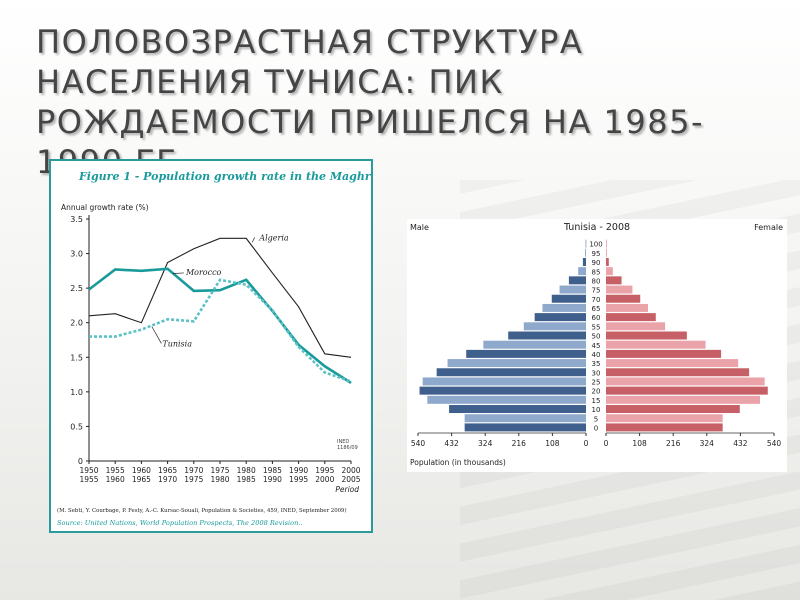 The image size is (800, 600). What do you see at coordinates (115, 479) in the screenshot?
I see `x-tick-label-bottom: 1960` at bounding box center [115, 479].